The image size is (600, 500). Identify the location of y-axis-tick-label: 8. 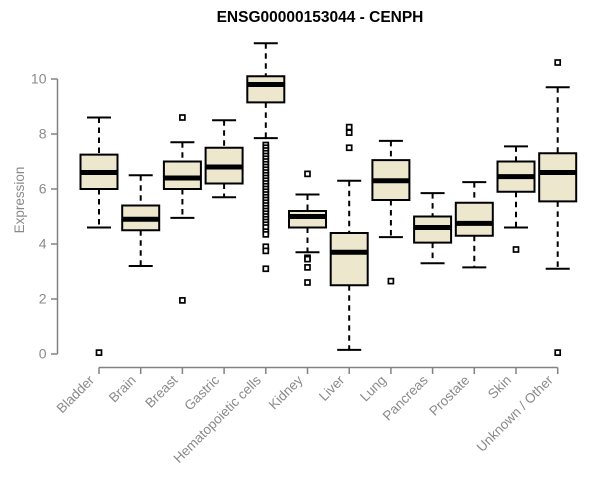
(43, 134).